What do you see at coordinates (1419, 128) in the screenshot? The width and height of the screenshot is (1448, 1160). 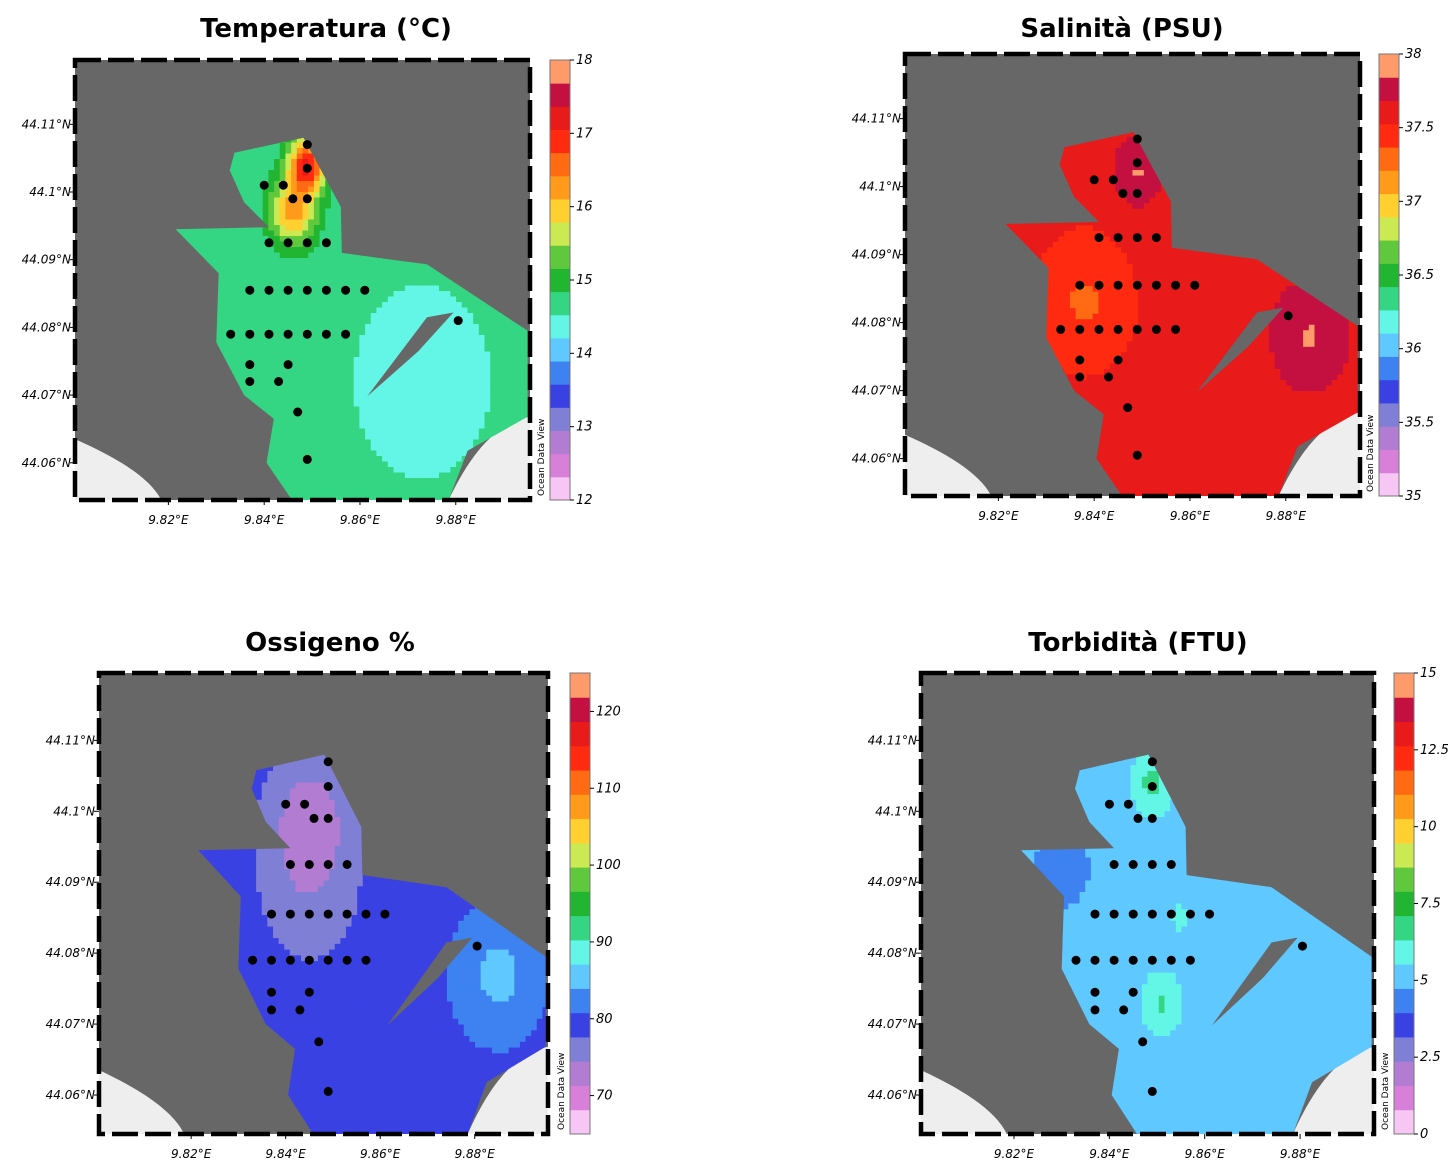 I see `colorbar-tick-label: 37.5` at bounding box center [1419, 128].